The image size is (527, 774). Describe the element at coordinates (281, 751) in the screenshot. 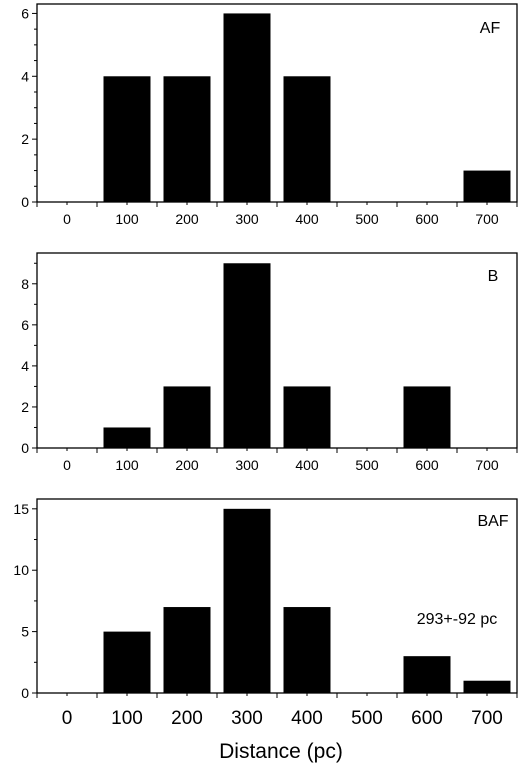

I see `x-axis-title: Distance (pc)` at that location.